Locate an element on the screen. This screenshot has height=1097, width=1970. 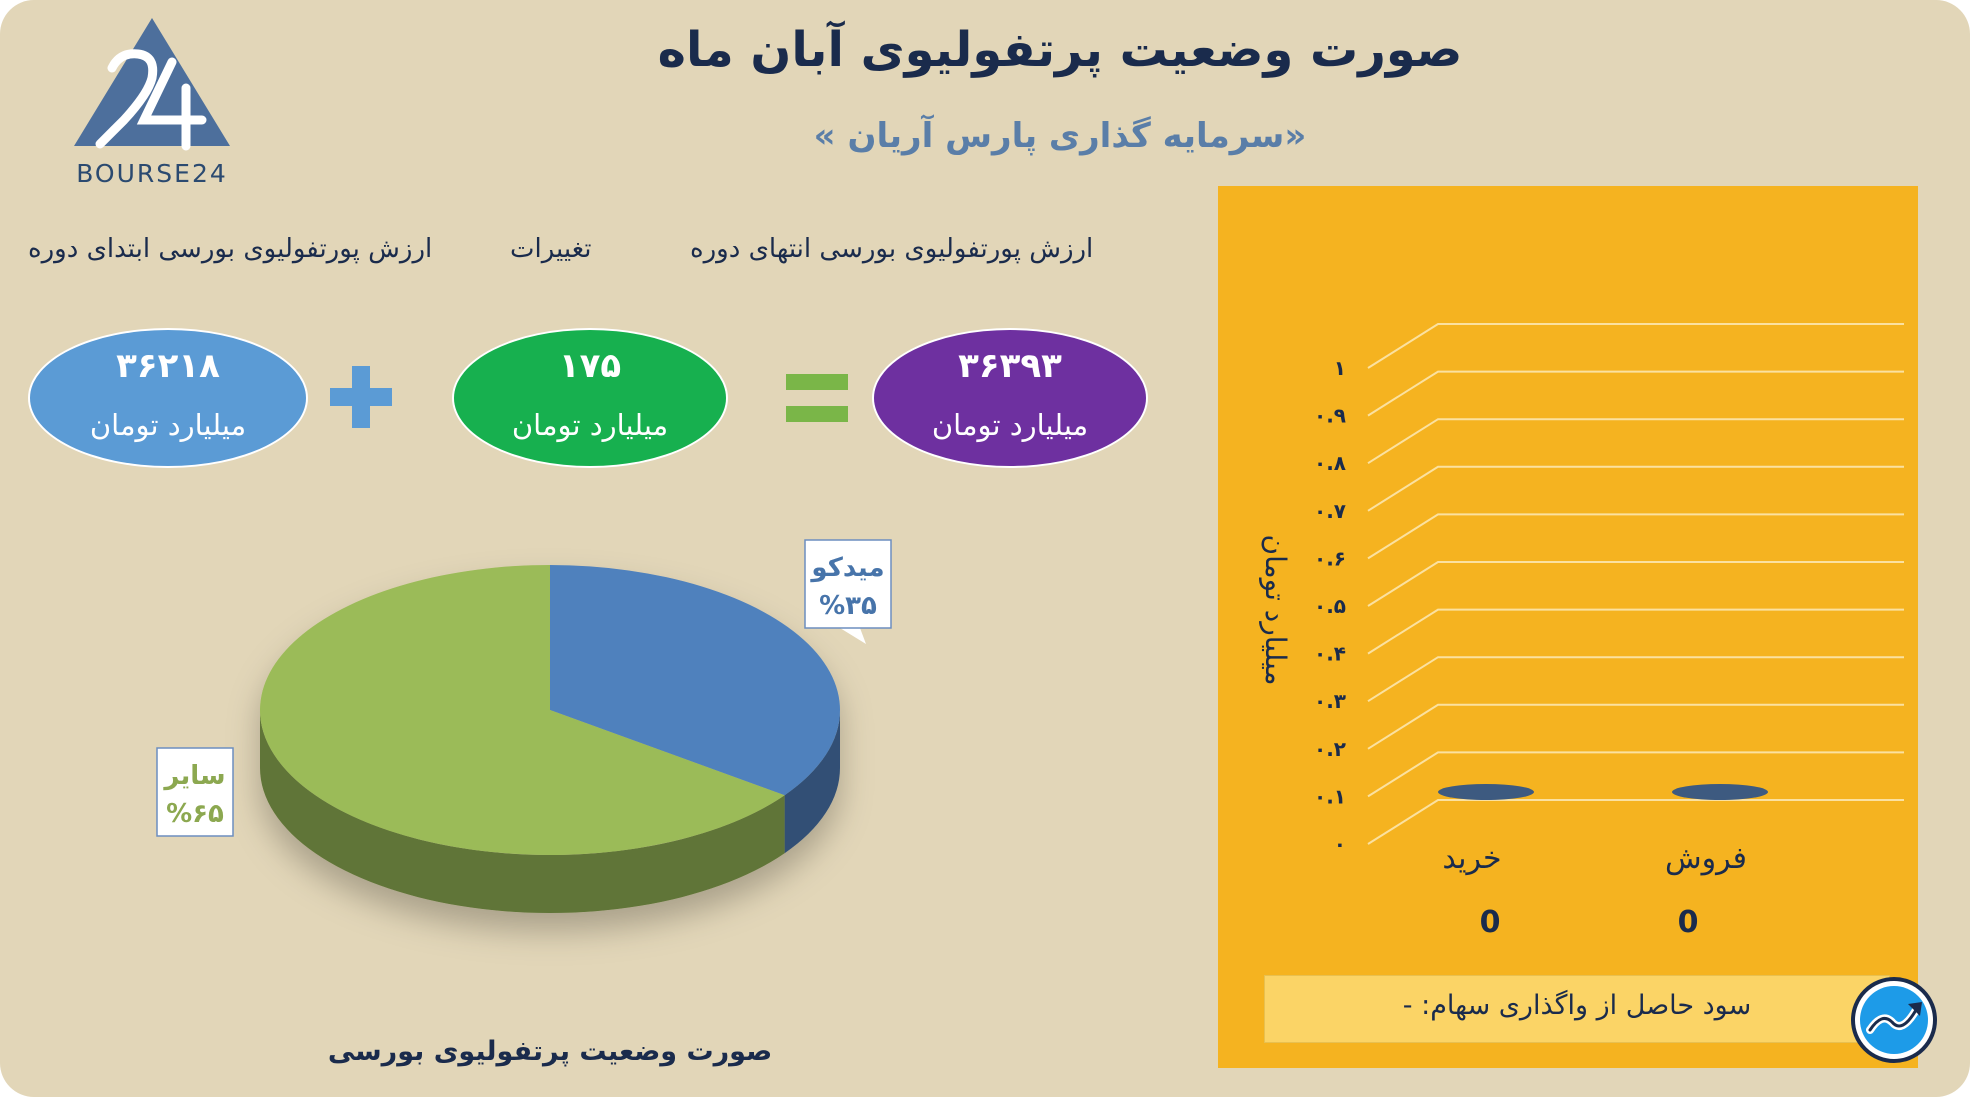
pie-label-name-1: سایر is located at coordinates (193, 776).